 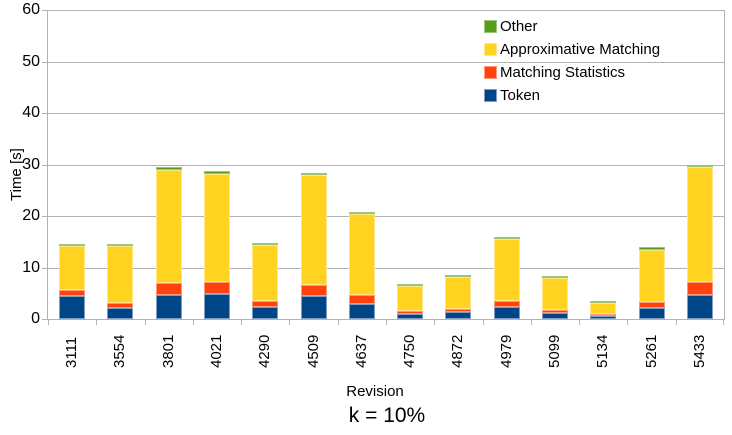 What do you see at coordinates (458, 315) in the screenshot?
I see `bar-4872-token` at bounding box center [458, 315].